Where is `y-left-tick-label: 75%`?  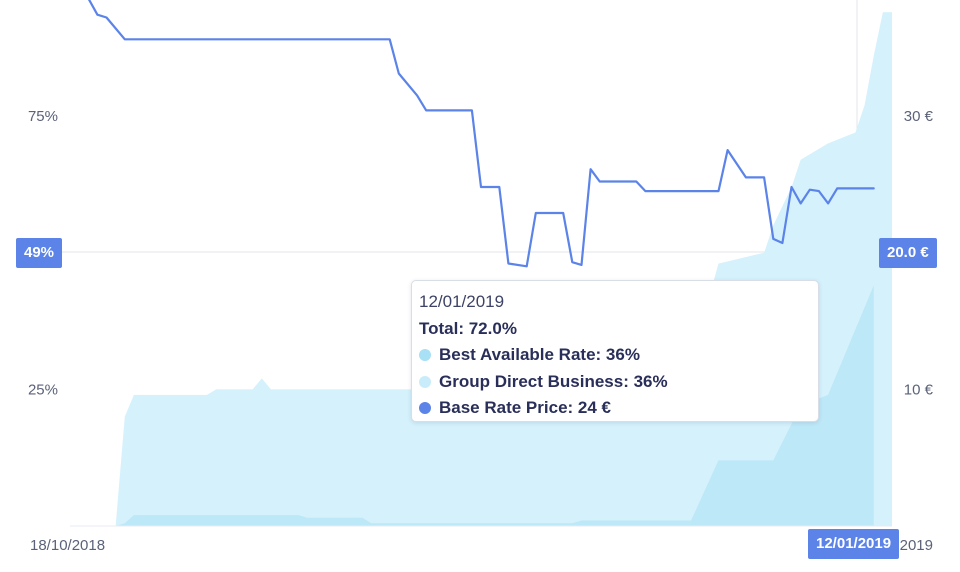
y-left-tick-label: 75% is located at coordinates (43, 116).